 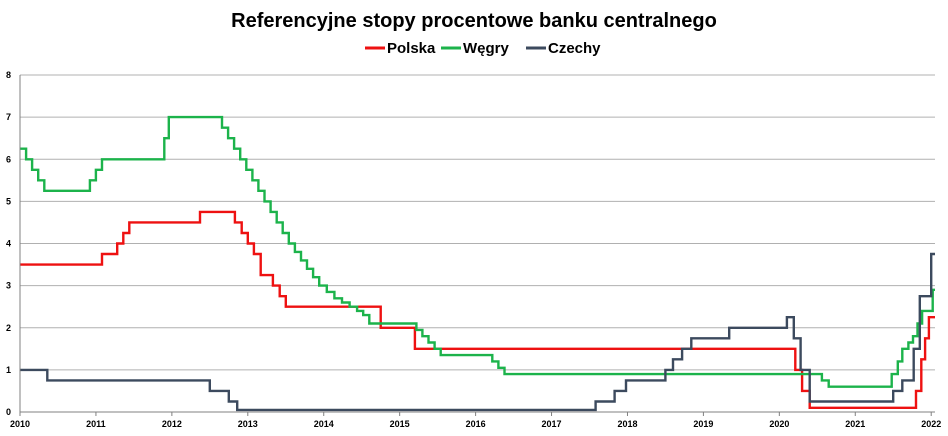 I want to click on y-tick-label: 0, so click(x=8, y=412).